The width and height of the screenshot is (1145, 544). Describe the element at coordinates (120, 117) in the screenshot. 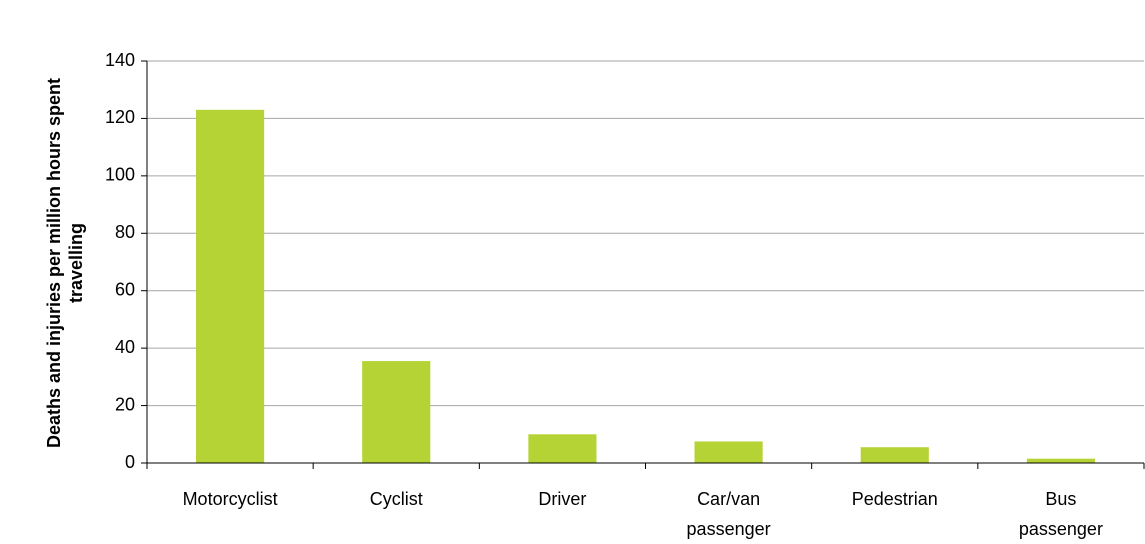

I see `y-tick-label: 120` at that location.